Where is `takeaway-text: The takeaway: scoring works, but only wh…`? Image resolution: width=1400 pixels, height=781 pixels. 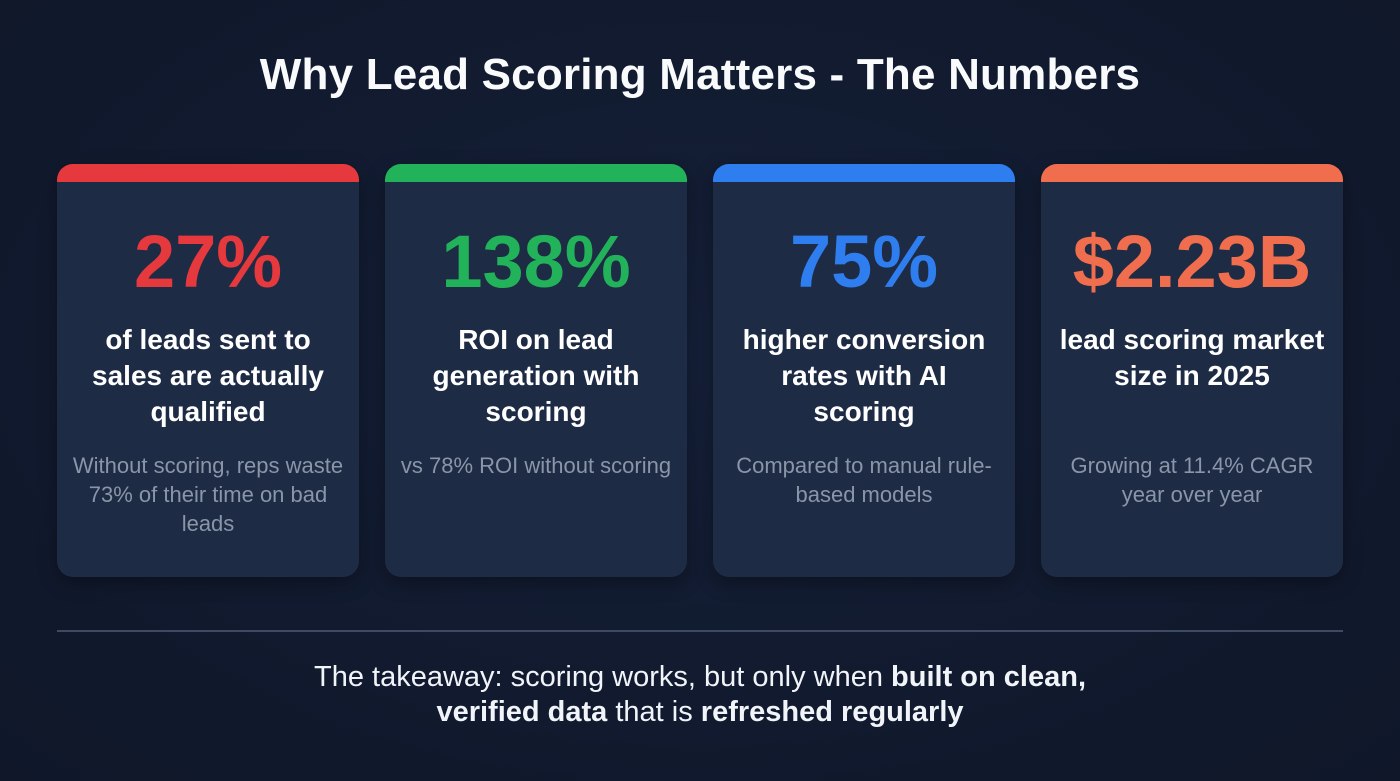
takeaway-text: The takeaway: scoring works, but only wh… is located at coordinates (700, 695).